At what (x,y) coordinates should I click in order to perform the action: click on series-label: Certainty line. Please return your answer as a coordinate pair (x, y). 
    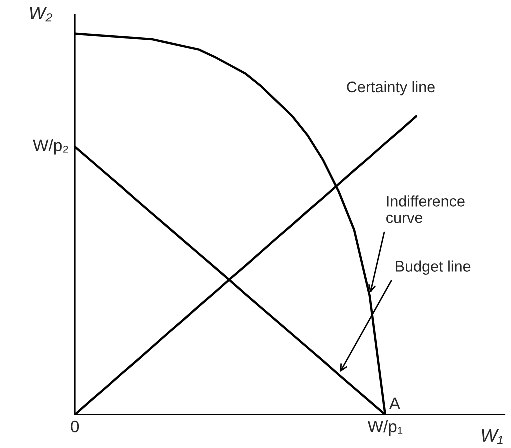
    Looking at the image, I should click on (391, 88).